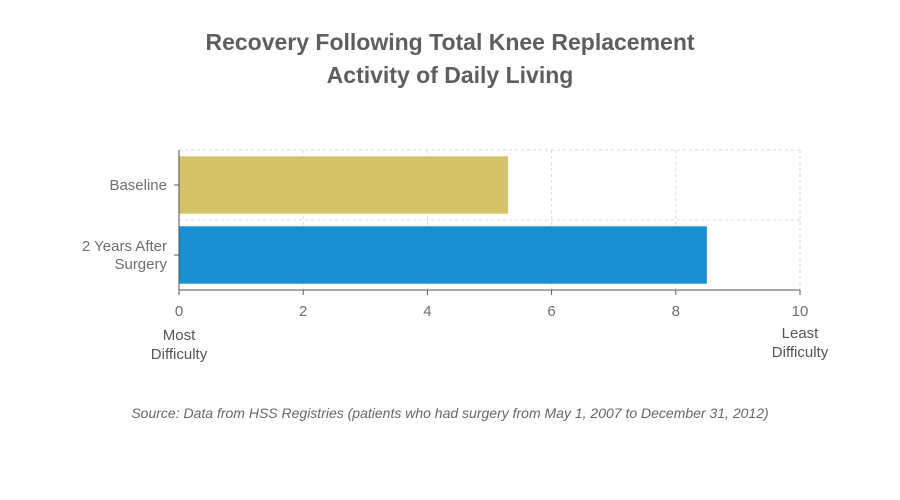 This screenshot has height=500, width=900. Describe the element at coordinates (179, 311) in the screenshot. I see `x-tick-label: 0` at that location.